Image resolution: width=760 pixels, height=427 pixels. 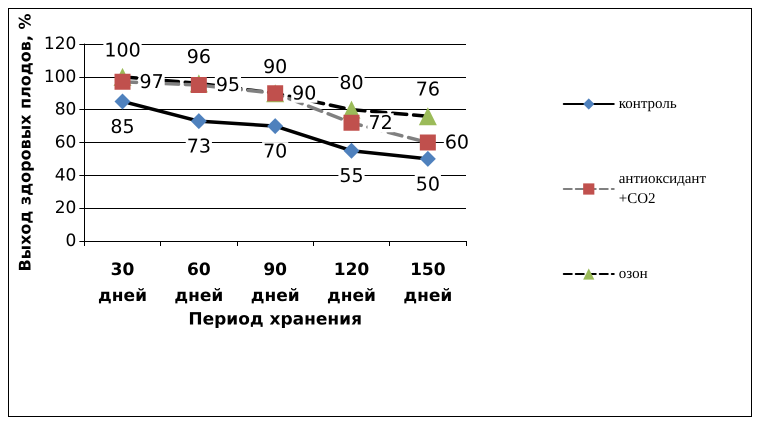 What do you see at coordinates (428, 89) in the screenshot?
I see `data-label: 76` at bounding box center [428, 89].